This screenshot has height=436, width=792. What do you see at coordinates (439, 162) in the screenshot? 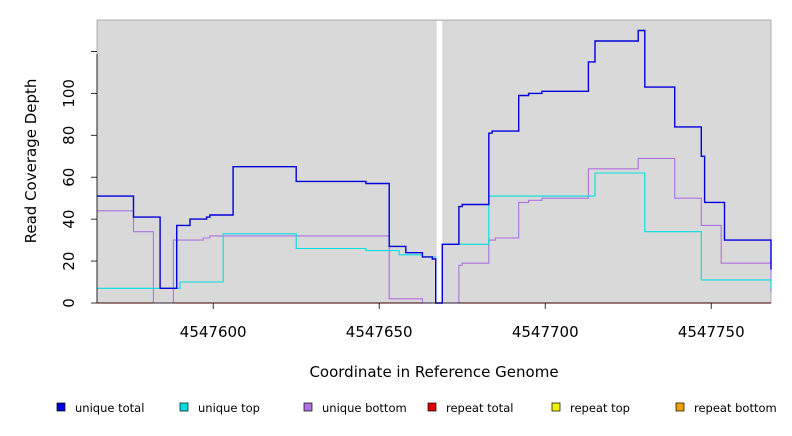
I see `coverage-gap` at bounding box center [439, 162].